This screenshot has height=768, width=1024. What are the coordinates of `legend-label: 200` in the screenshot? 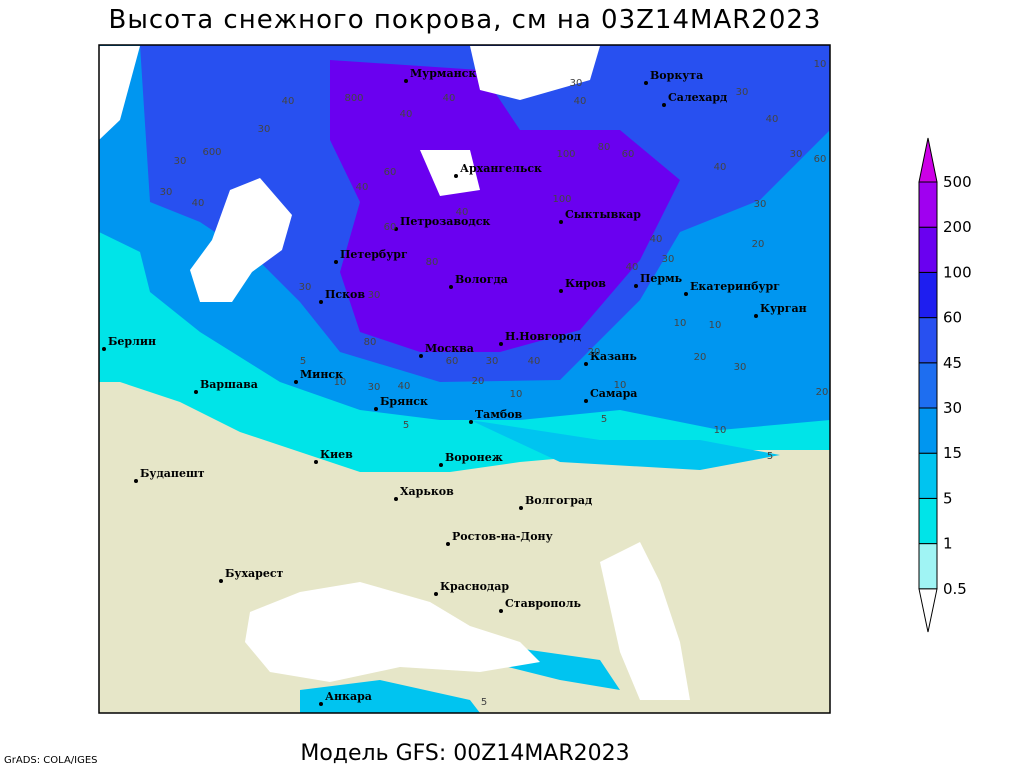 It's located at (957, 227).